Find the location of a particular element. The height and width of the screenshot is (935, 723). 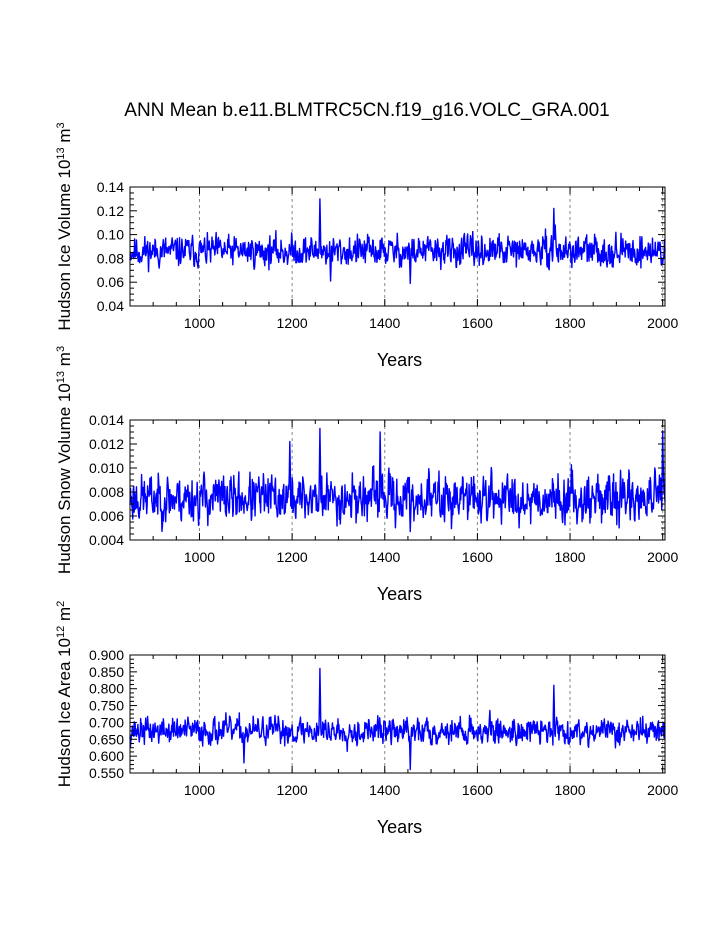

y-tick-label: 0.12 is located at coordinates (110, 211).